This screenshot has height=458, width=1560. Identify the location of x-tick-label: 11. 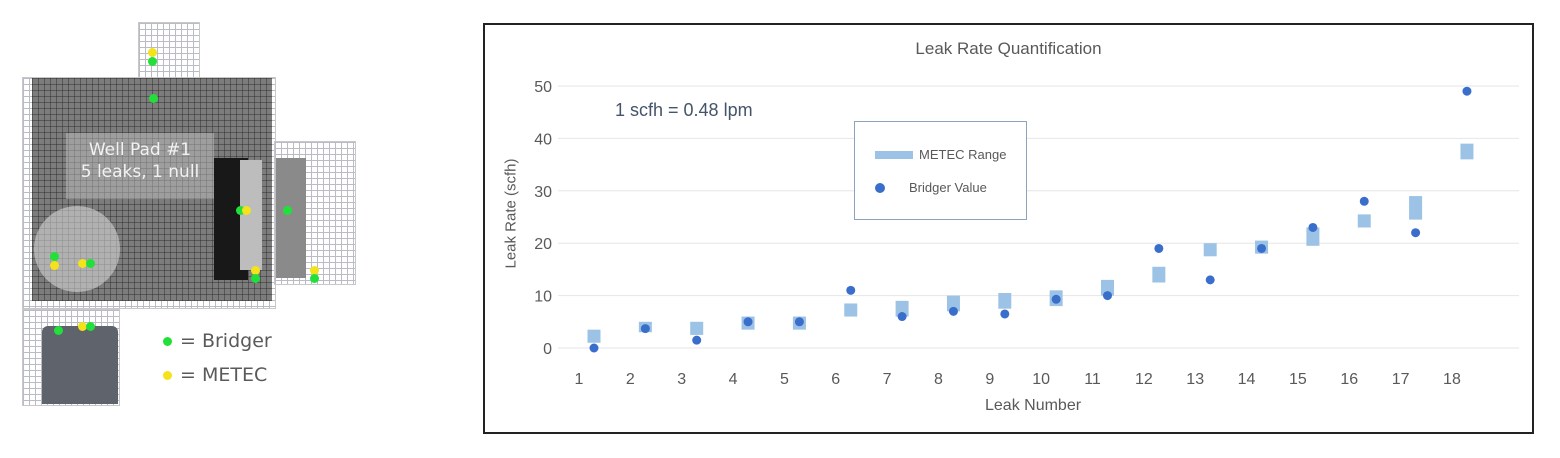
(1092, 379).